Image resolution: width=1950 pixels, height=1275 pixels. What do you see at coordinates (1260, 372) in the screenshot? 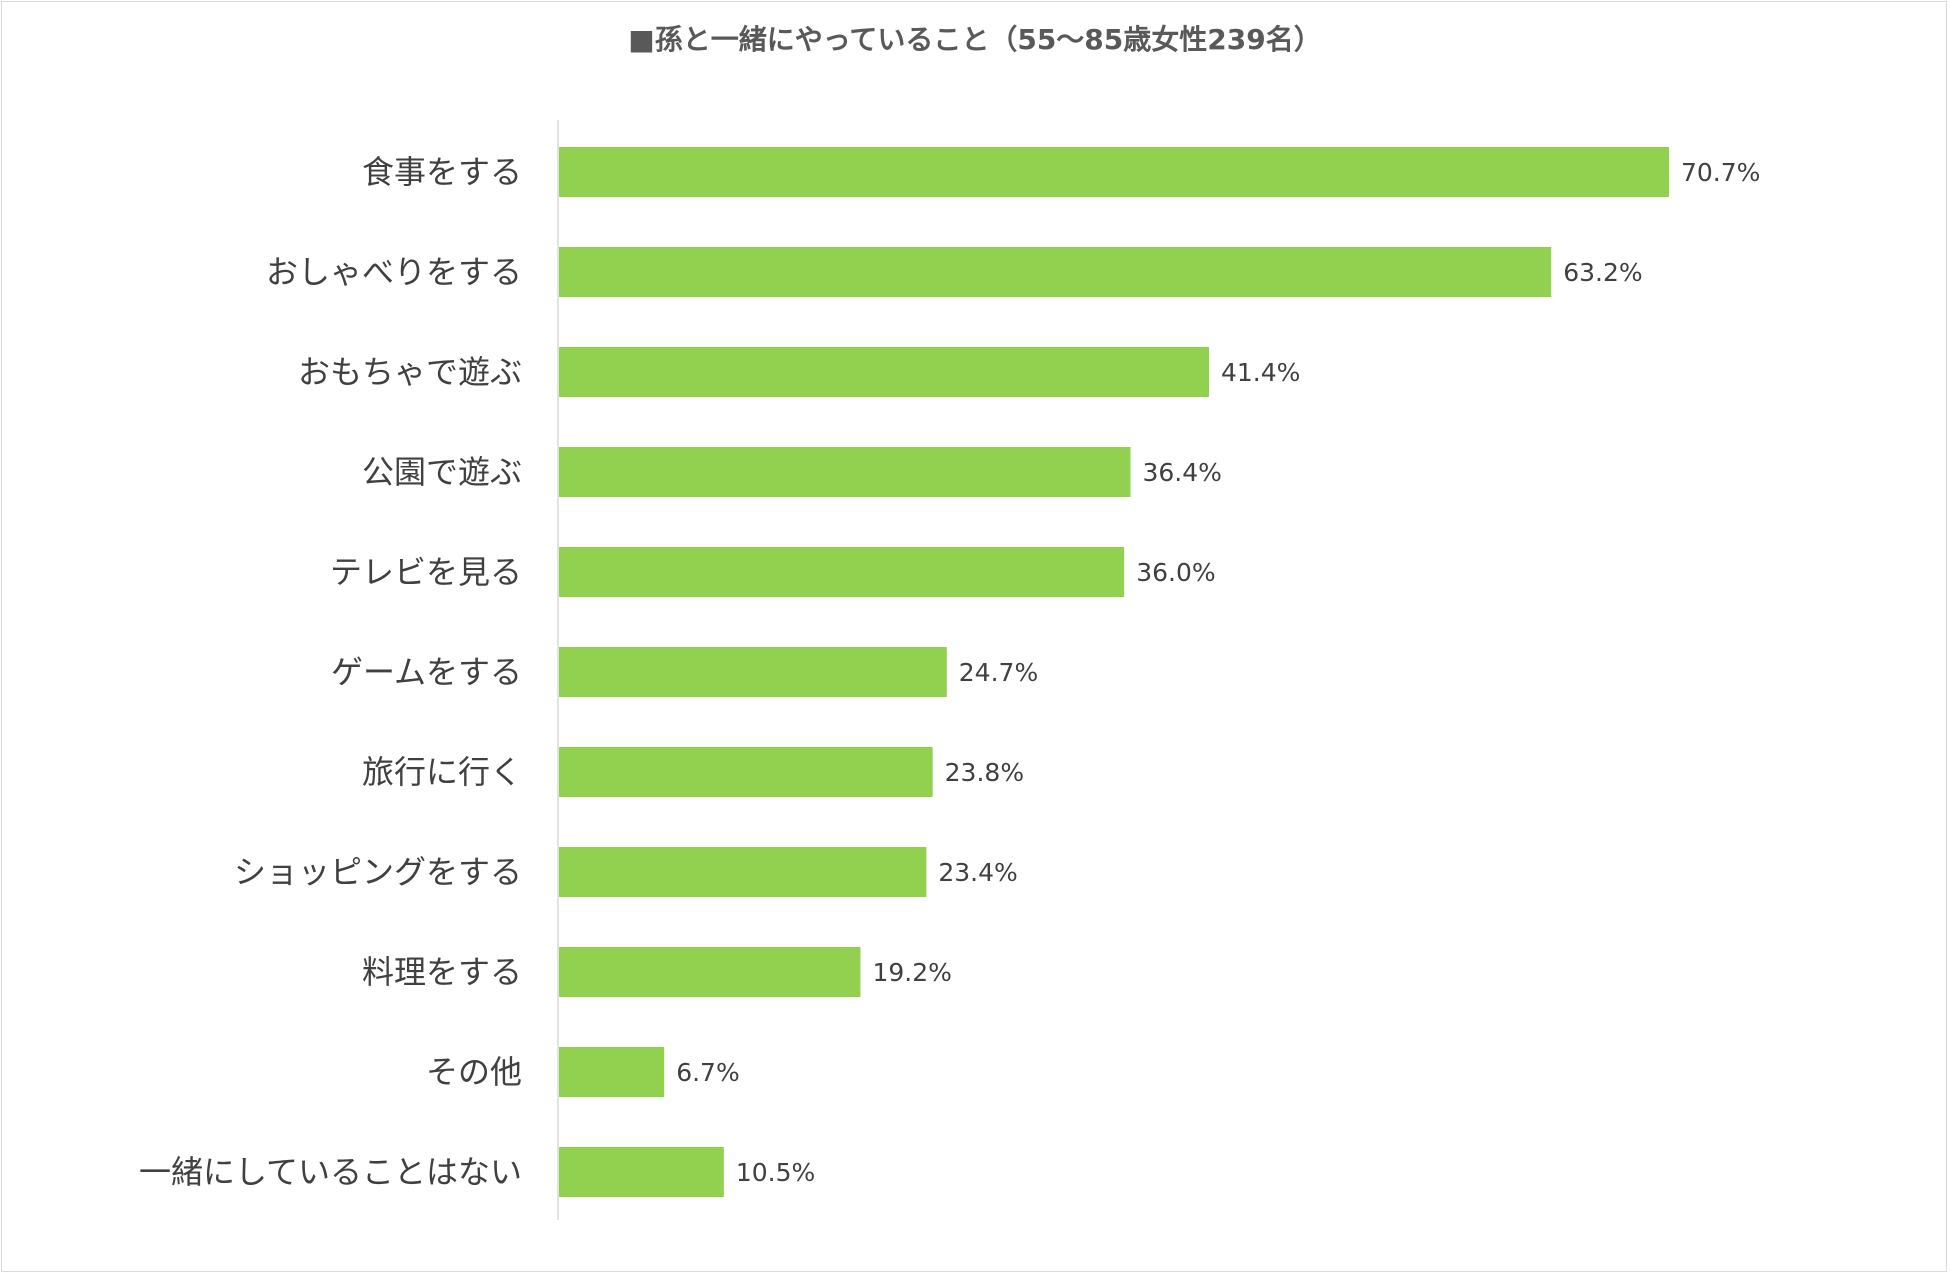
I see `value-label-2: 41.4%` at bounding box center [1260, 372].